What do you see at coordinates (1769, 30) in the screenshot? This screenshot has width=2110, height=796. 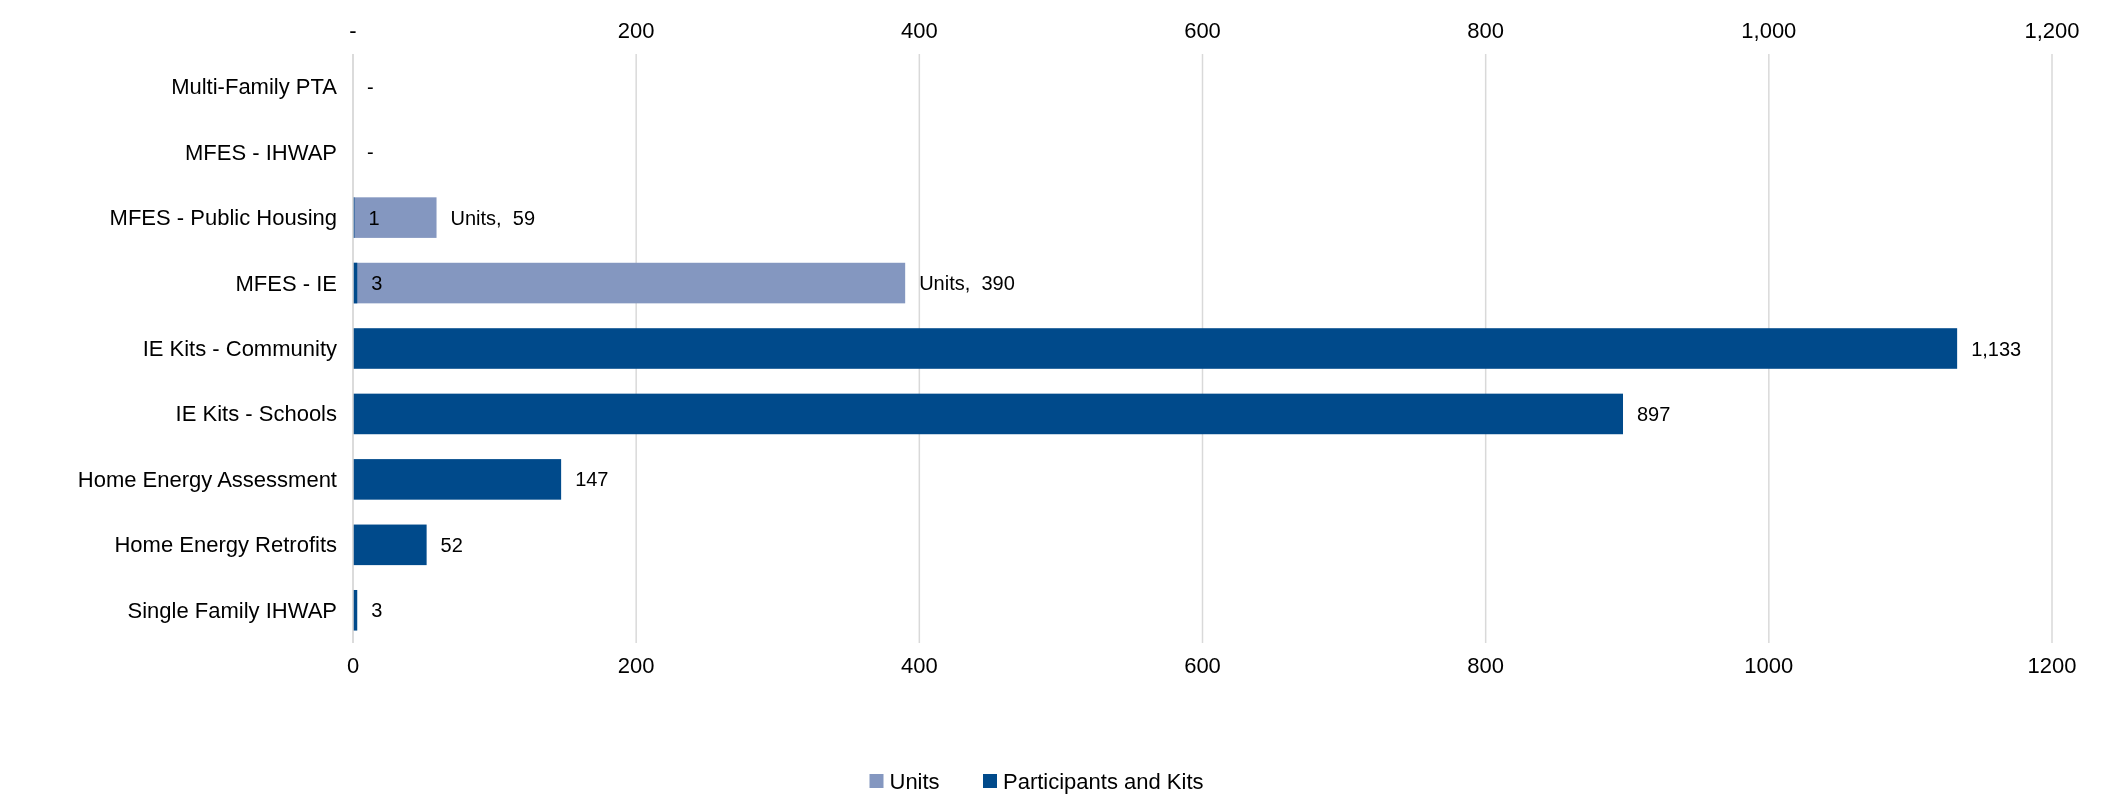 I see `x2-tick-label: 1,000` at bounding box center [1769, 30].